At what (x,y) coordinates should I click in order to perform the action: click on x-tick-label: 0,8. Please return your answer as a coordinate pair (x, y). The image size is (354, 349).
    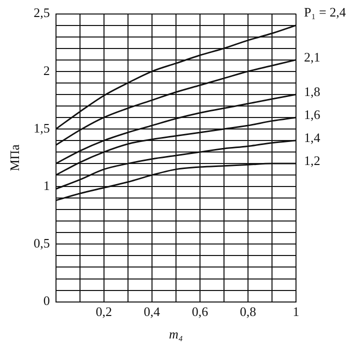
    Looking at the image, I should click on (248, 312).